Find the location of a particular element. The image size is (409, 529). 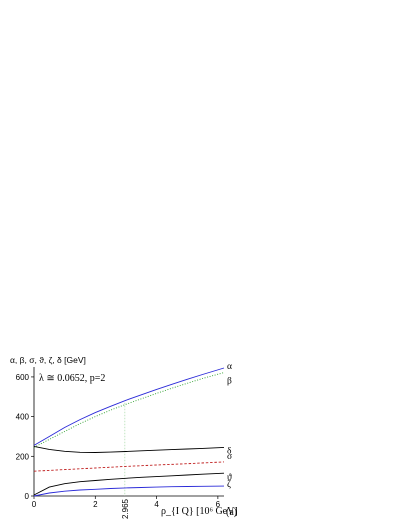

y-tick-label: 600 is located at coordinates (23, 377).